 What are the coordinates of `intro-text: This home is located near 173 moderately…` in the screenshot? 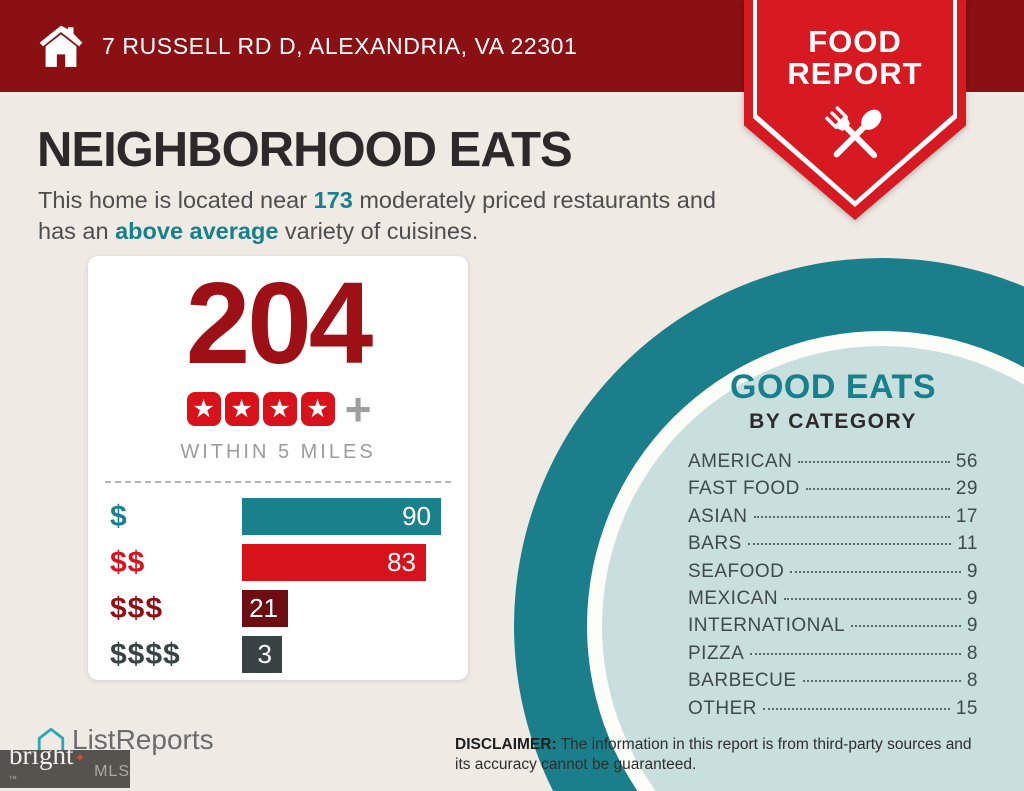 It's located at (388, 216).